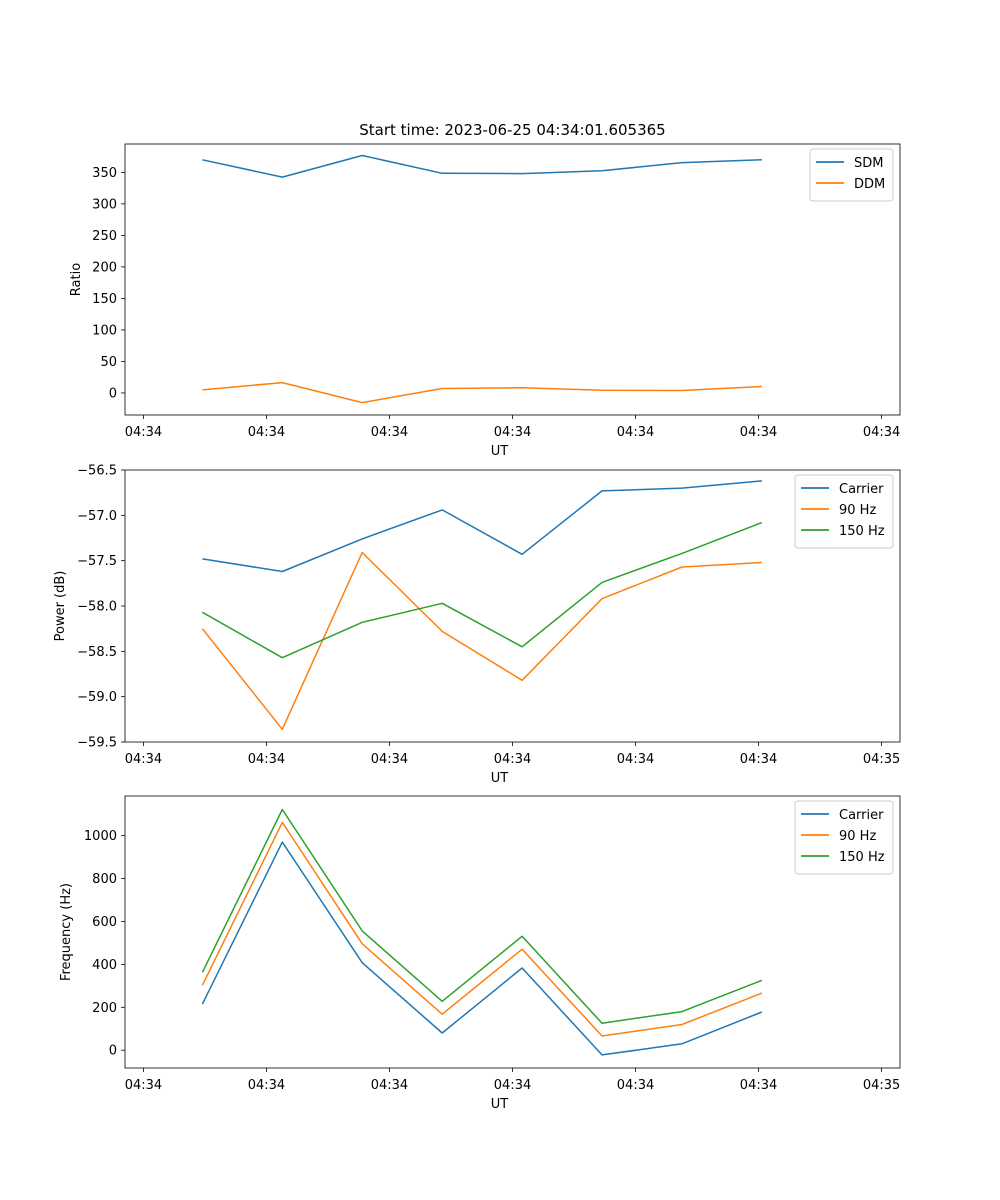  Describe the element at coordinates (104, 330) in the screenshot. I see `y-tick-label: 100` at that location.